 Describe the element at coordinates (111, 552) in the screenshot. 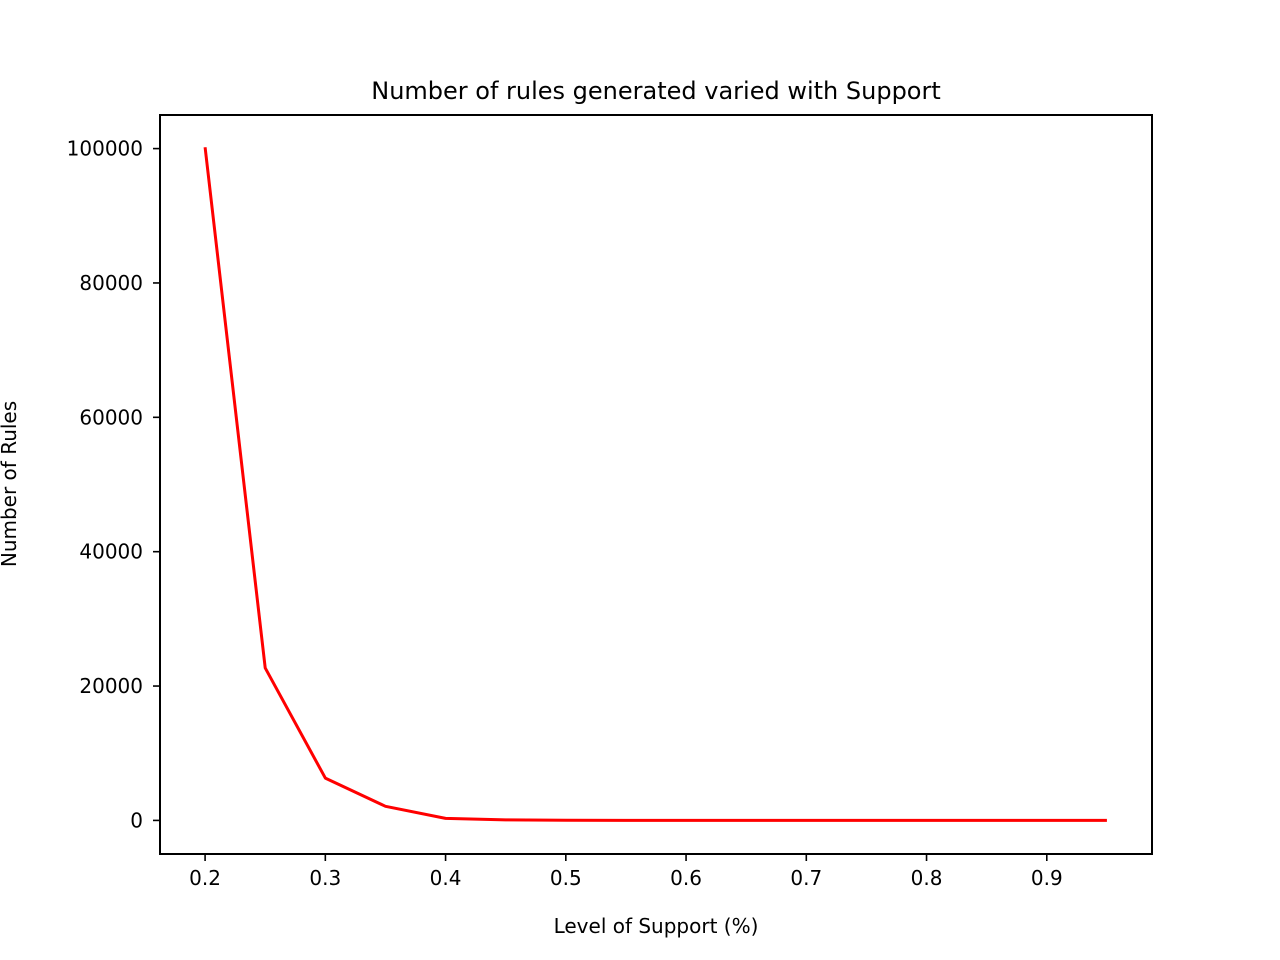

I see `y-tick-label: 40000` at that location.